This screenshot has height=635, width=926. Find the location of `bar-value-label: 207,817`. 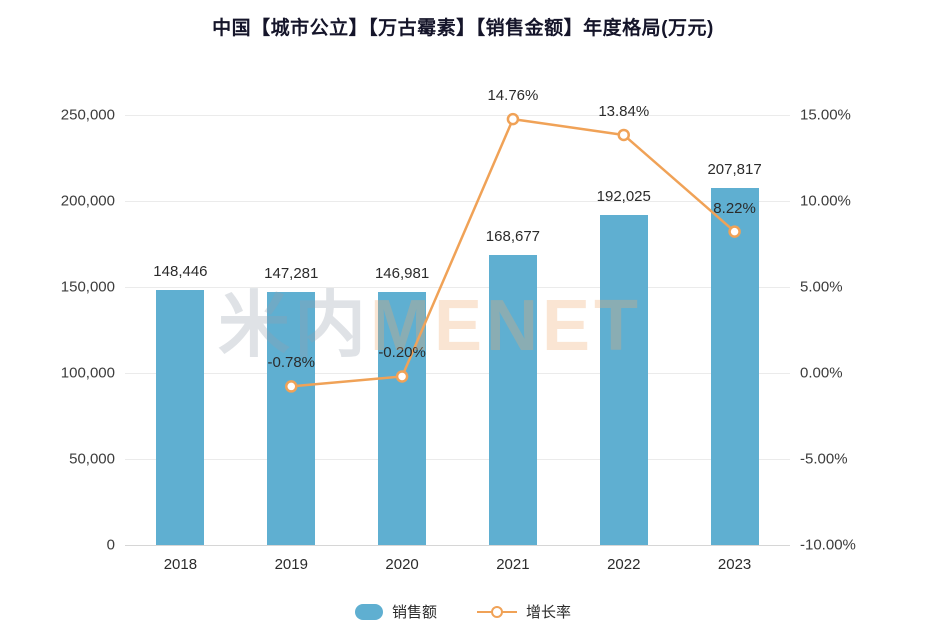

bar-value-label: 207,817 is located at coordinates (734, 169).